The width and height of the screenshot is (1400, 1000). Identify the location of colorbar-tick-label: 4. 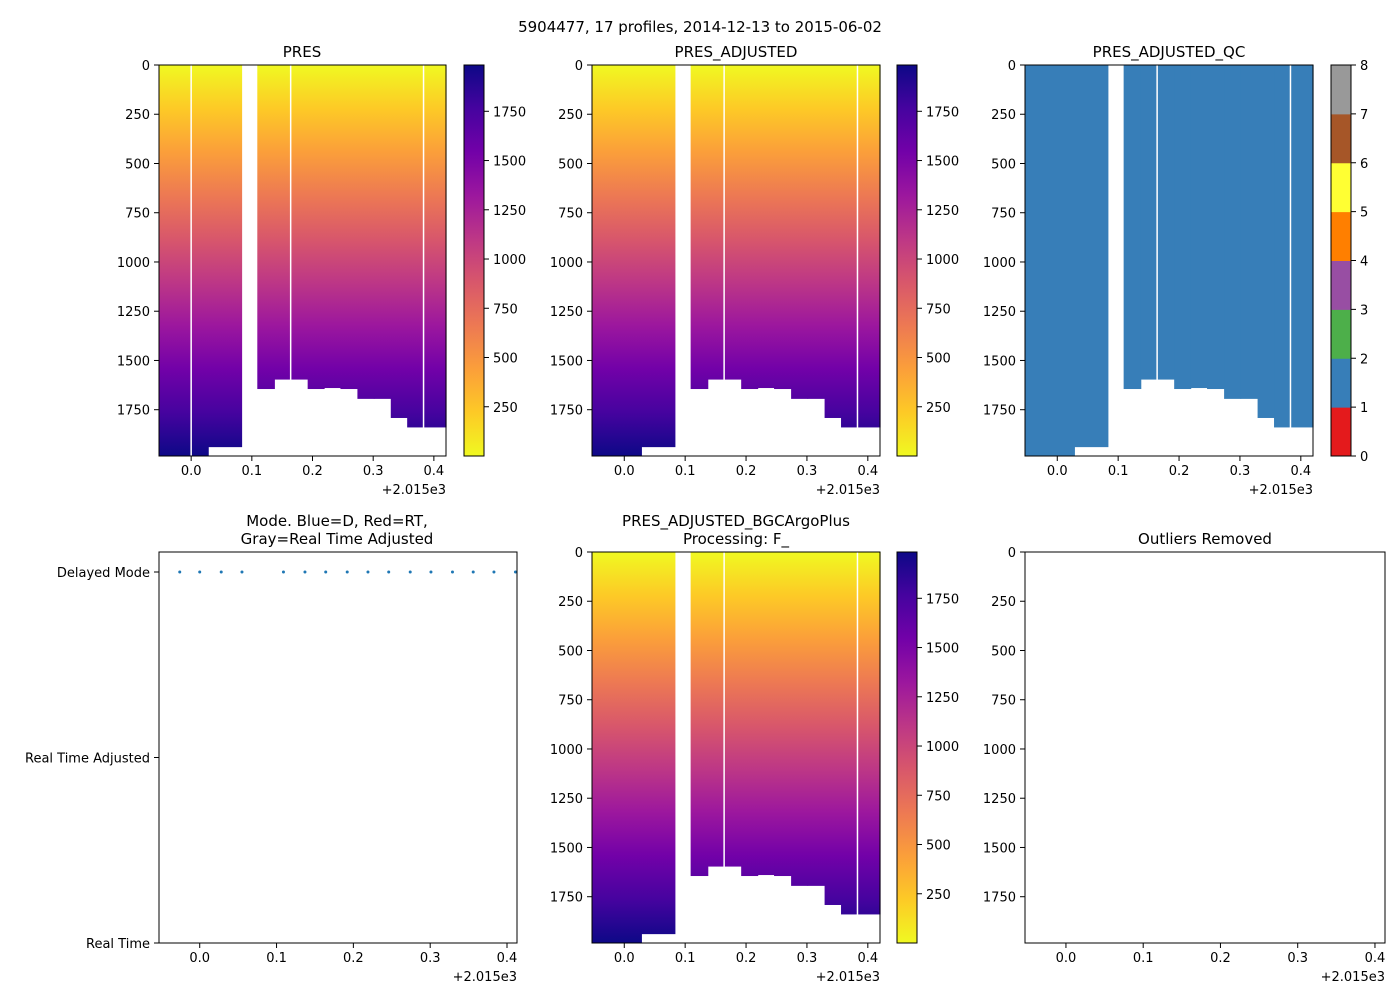
(1364, 262).